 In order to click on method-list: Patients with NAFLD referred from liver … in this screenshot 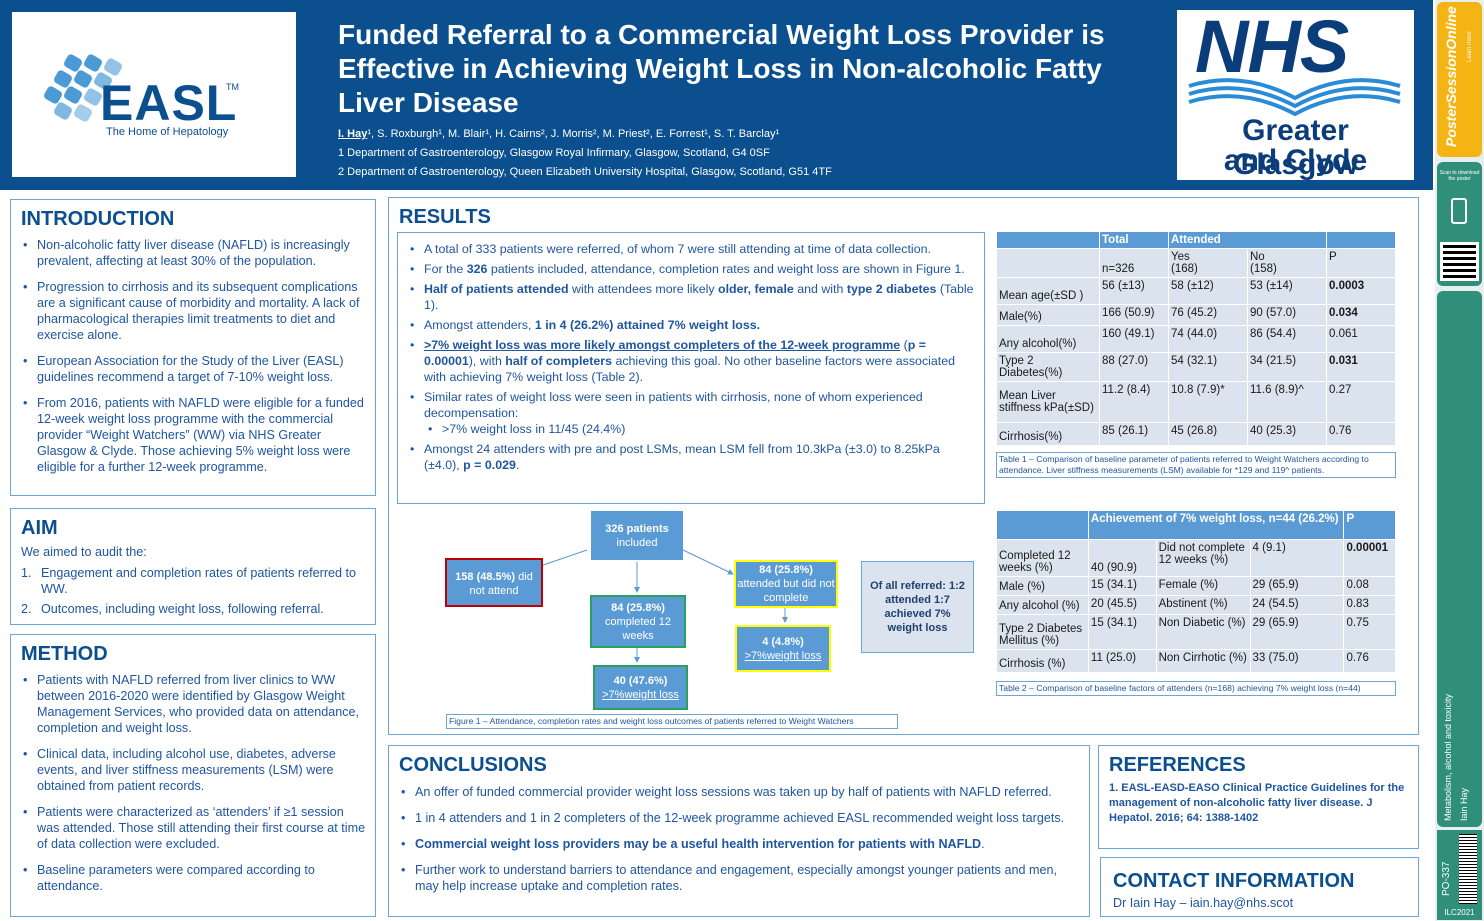, I will do `click(195, 788)`.